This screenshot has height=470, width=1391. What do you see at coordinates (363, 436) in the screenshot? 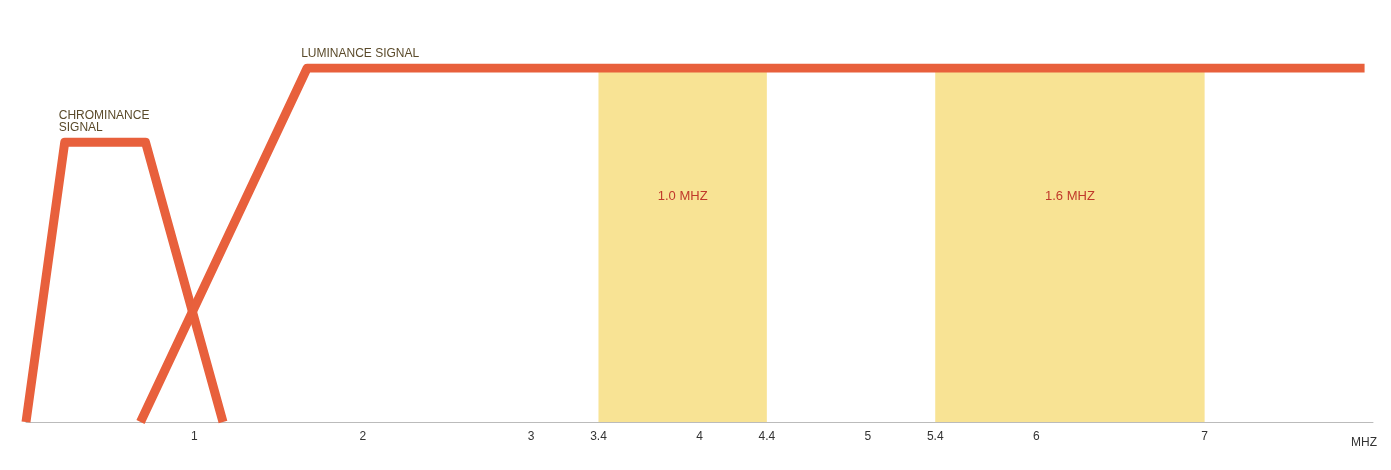
I see `x-tick-label: 2` at bounding box center [363, 436].